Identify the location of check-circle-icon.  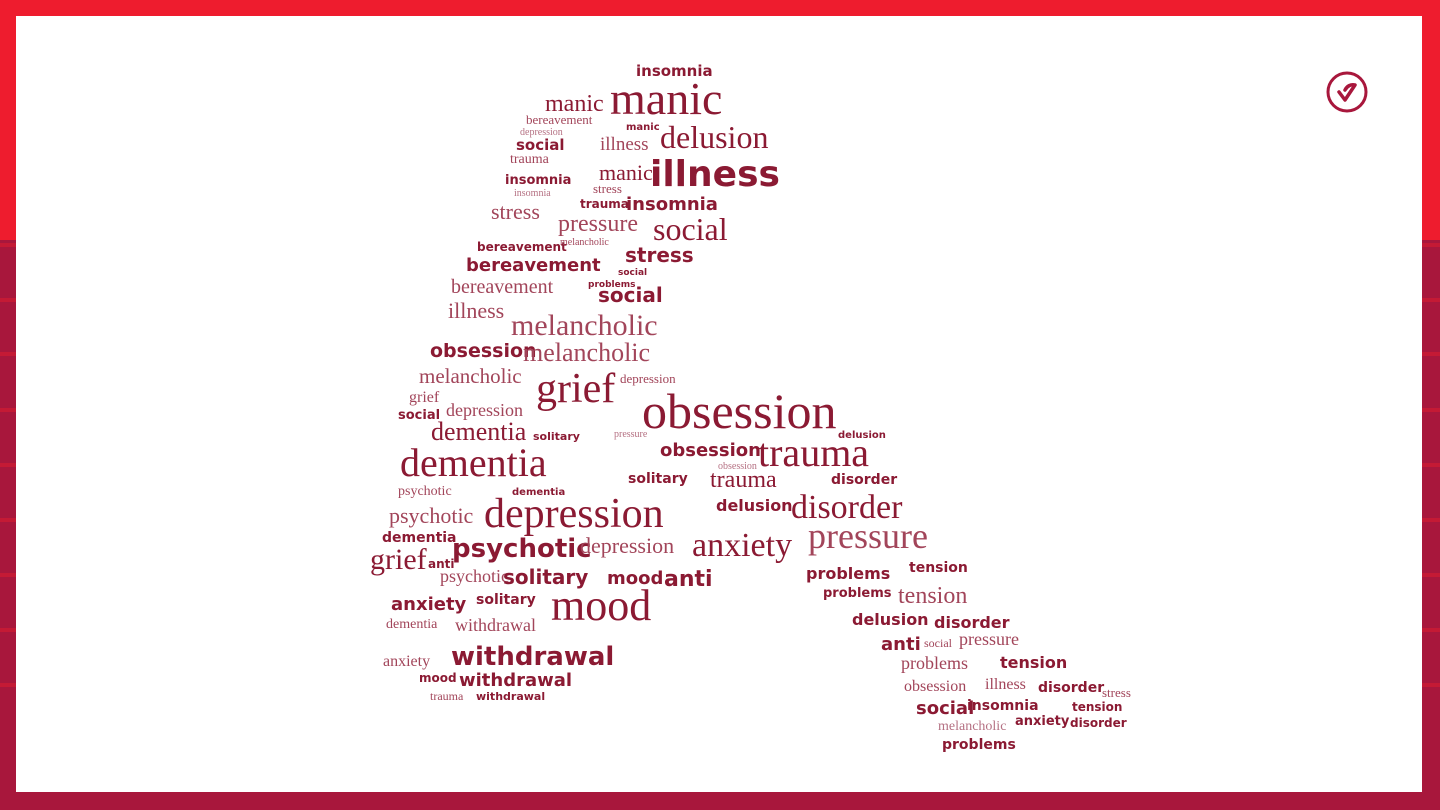
(1347, 92).